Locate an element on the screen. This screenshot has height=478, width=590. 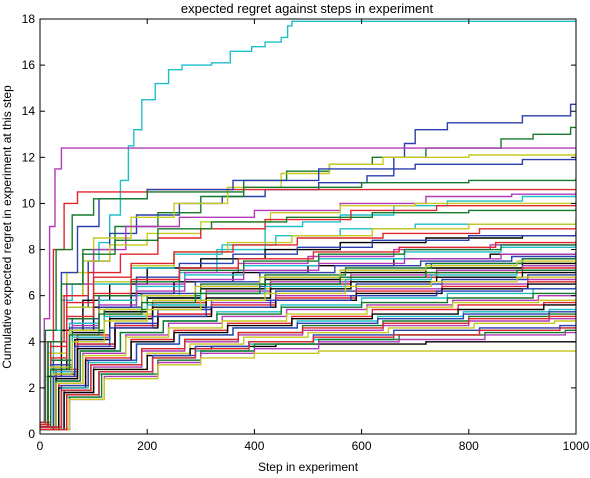
x-tick-label-3: 600 is located at coordinates (362, 446).